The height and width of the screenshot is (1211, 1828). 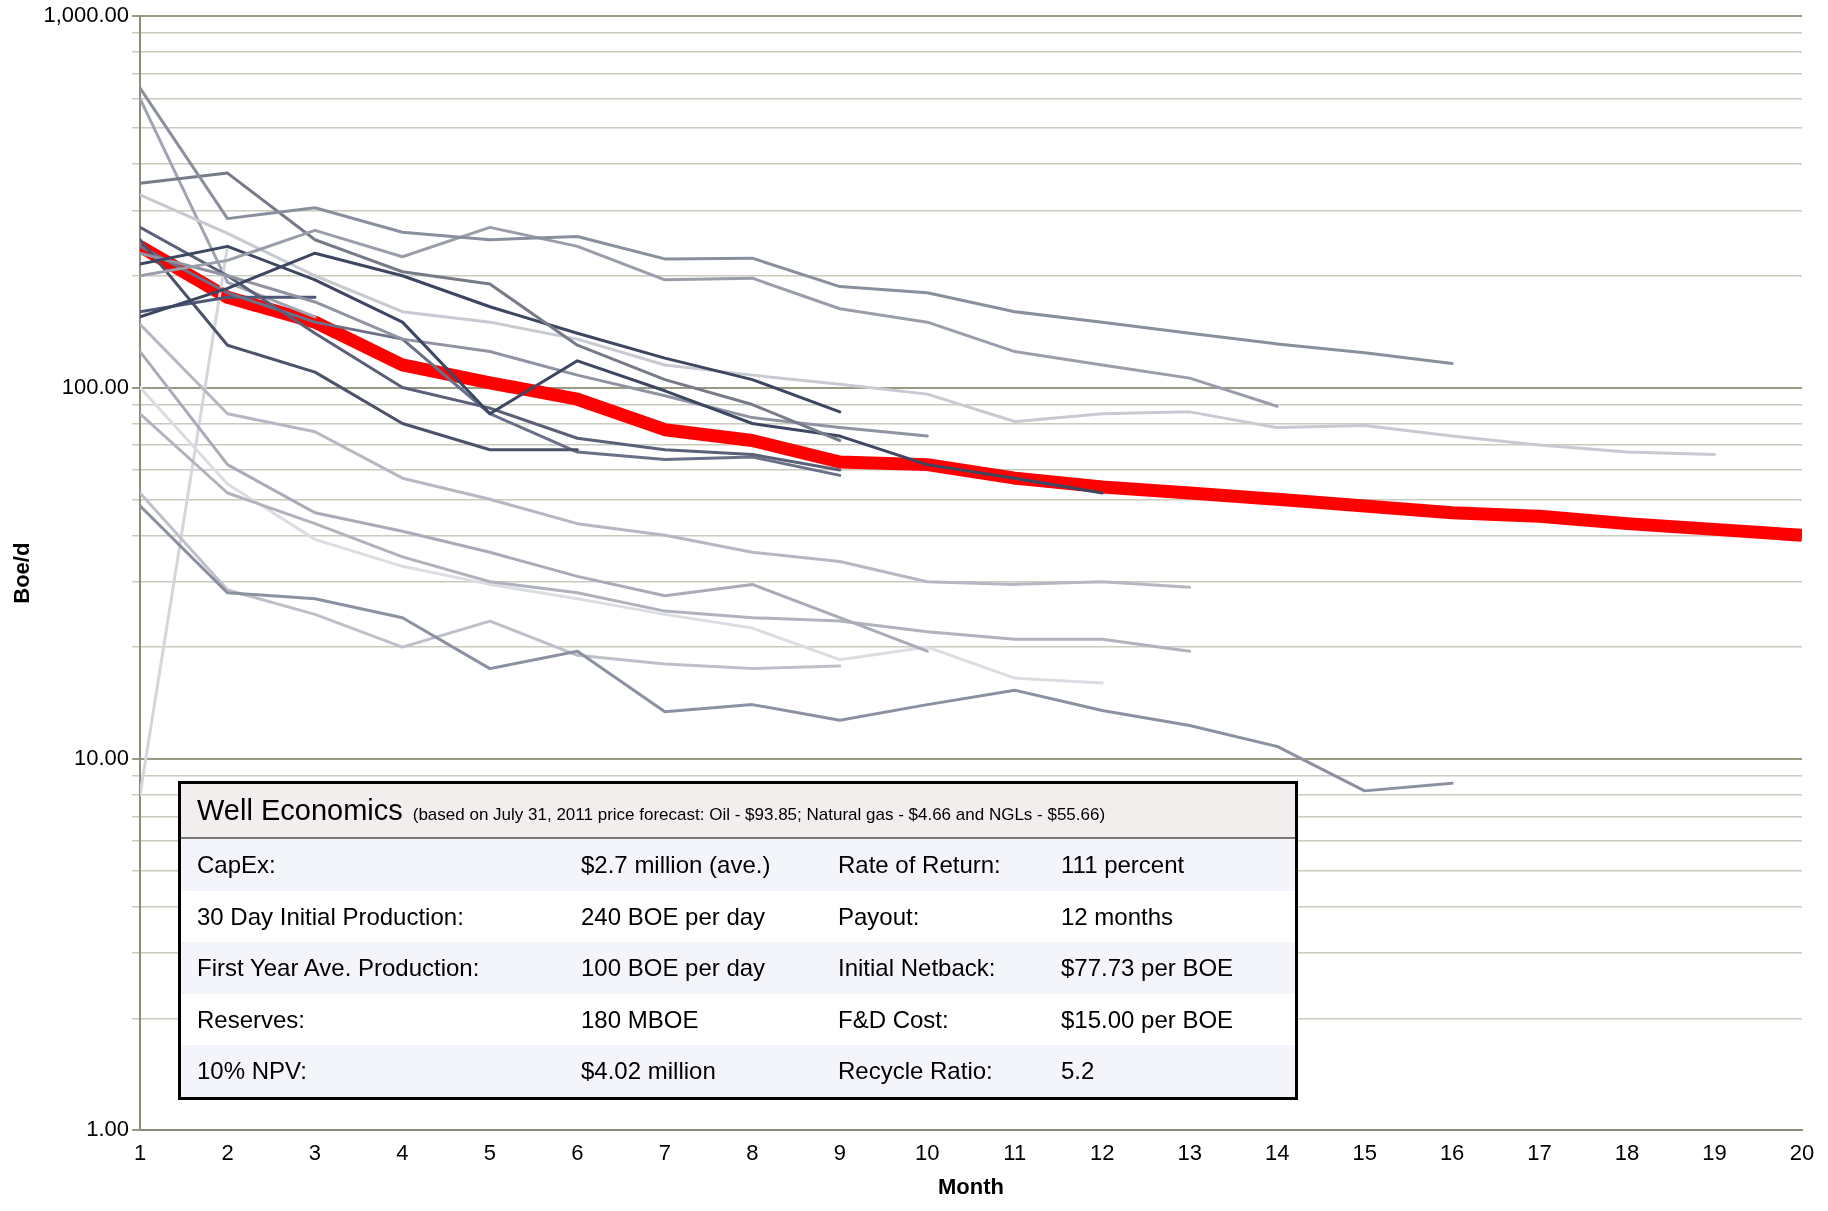 I want to click on annotation: $15.00 per BOE, so click(x=1147, y=1019).